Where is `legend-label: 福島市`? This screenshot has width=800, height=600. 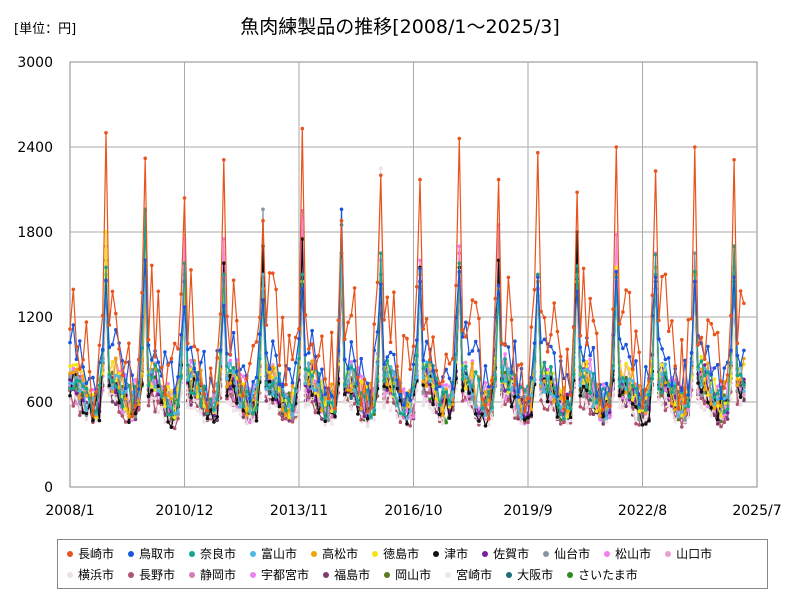 legend-label: 福島市 is located at coordinates (352, 575).